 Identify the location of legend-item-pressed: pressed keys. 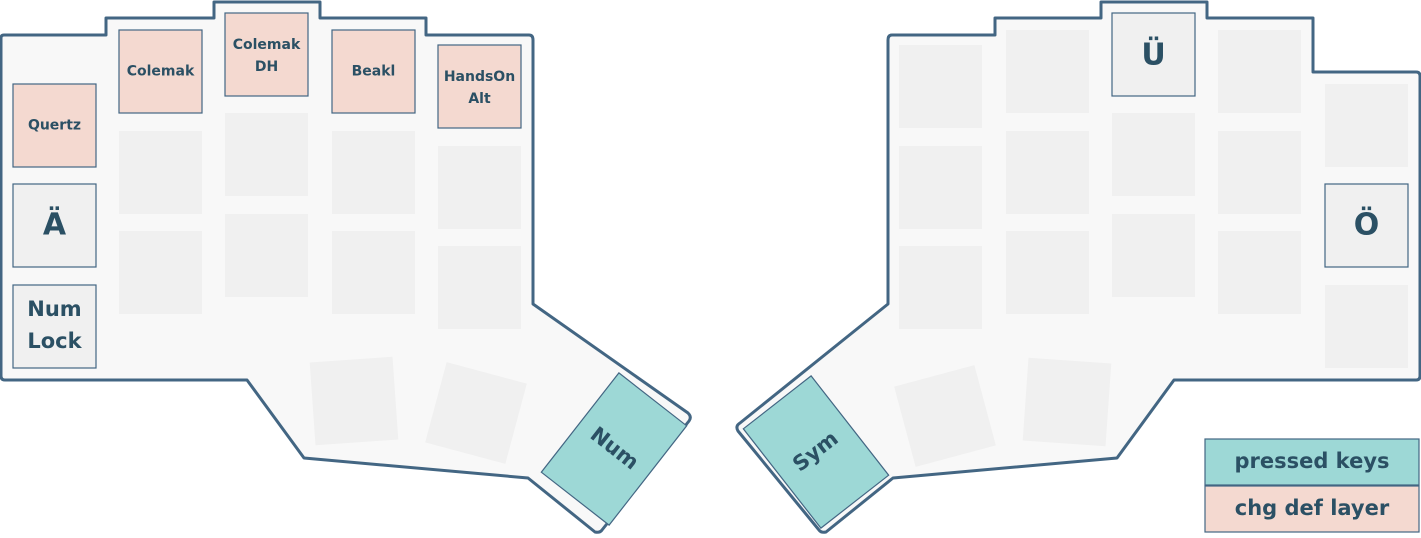
(1312, 462).